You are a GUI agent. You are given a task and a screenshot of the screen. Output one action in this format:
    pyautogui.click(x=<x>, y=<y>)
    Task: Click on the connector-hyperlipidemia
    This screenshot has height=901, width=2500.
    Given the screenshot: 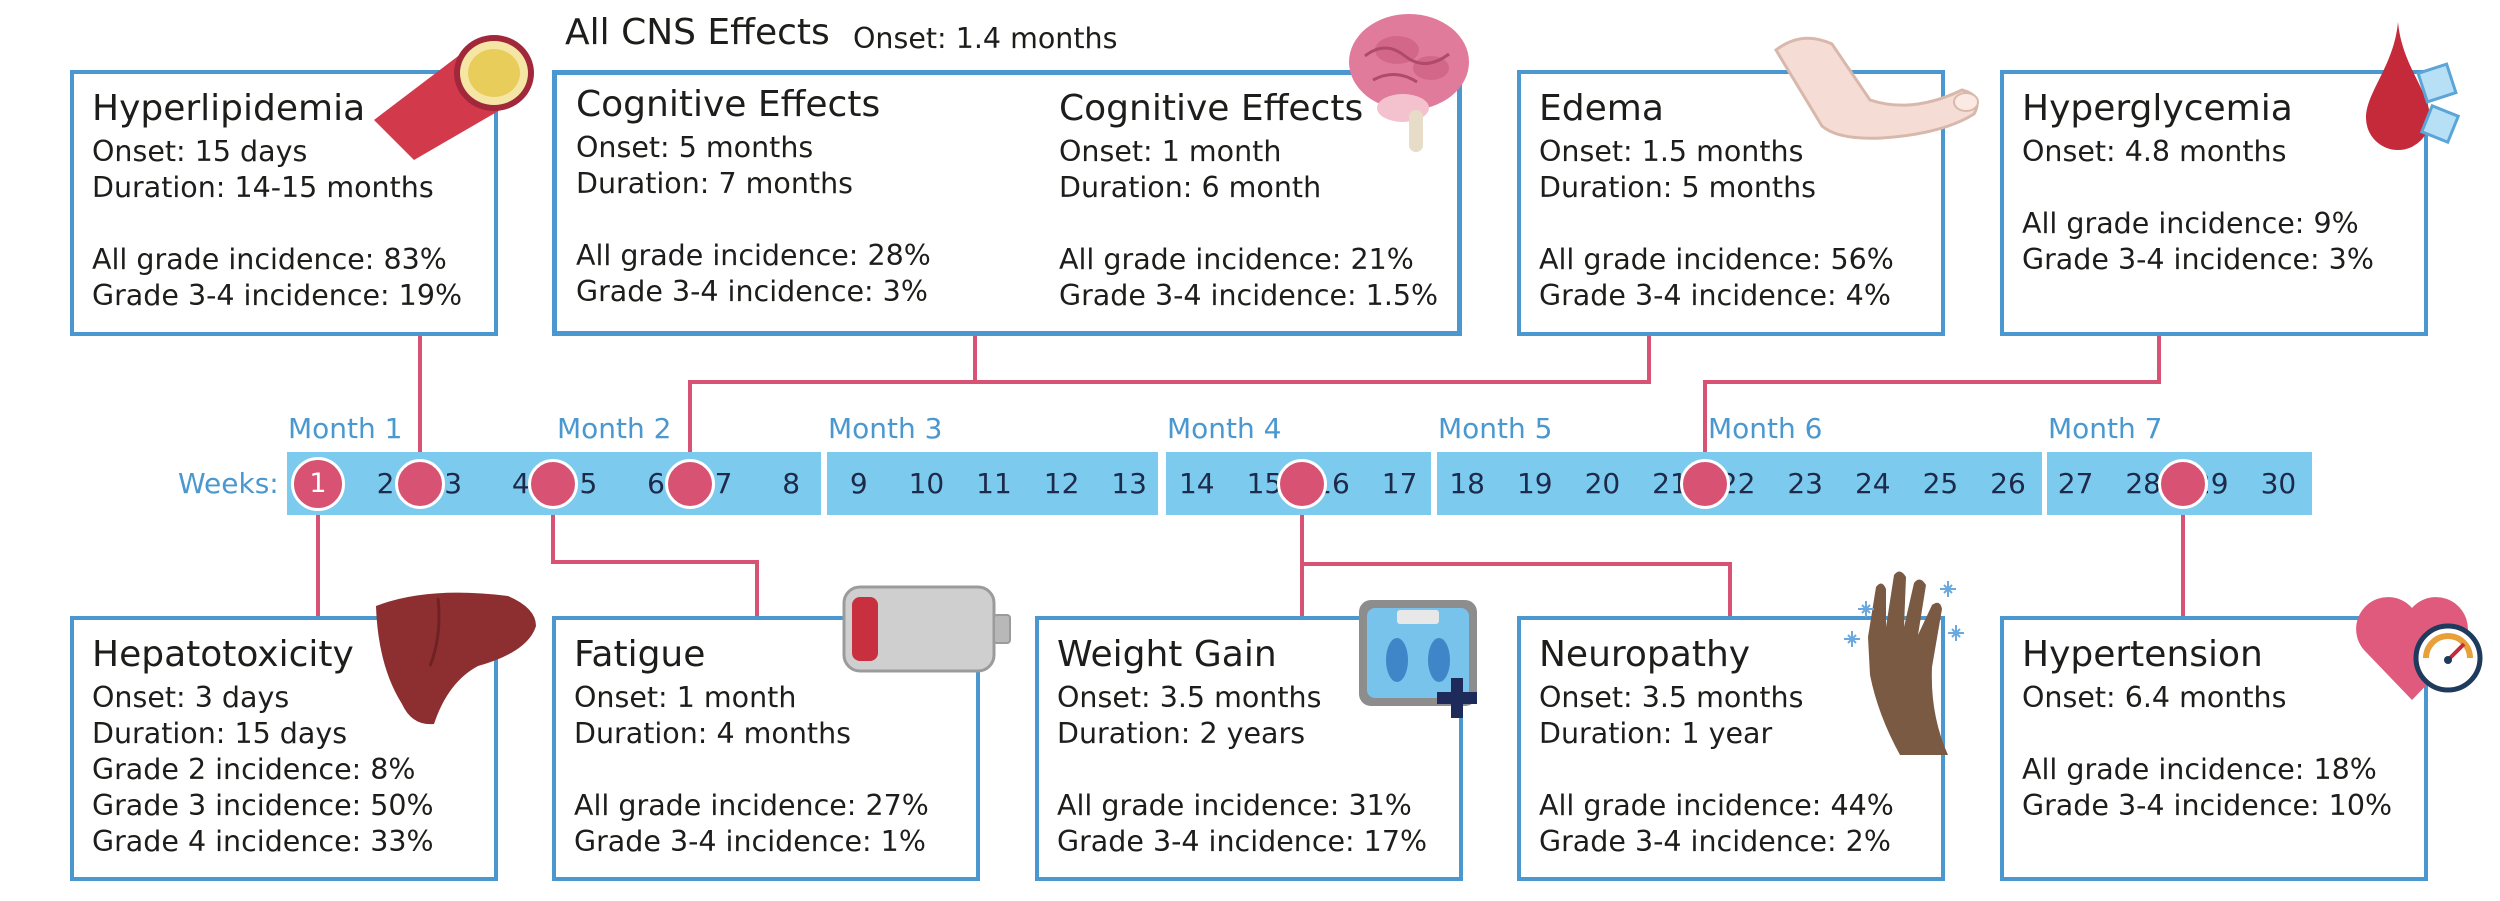 What is the action you would take?
    pyautogui.click(x=420, y=410)
    